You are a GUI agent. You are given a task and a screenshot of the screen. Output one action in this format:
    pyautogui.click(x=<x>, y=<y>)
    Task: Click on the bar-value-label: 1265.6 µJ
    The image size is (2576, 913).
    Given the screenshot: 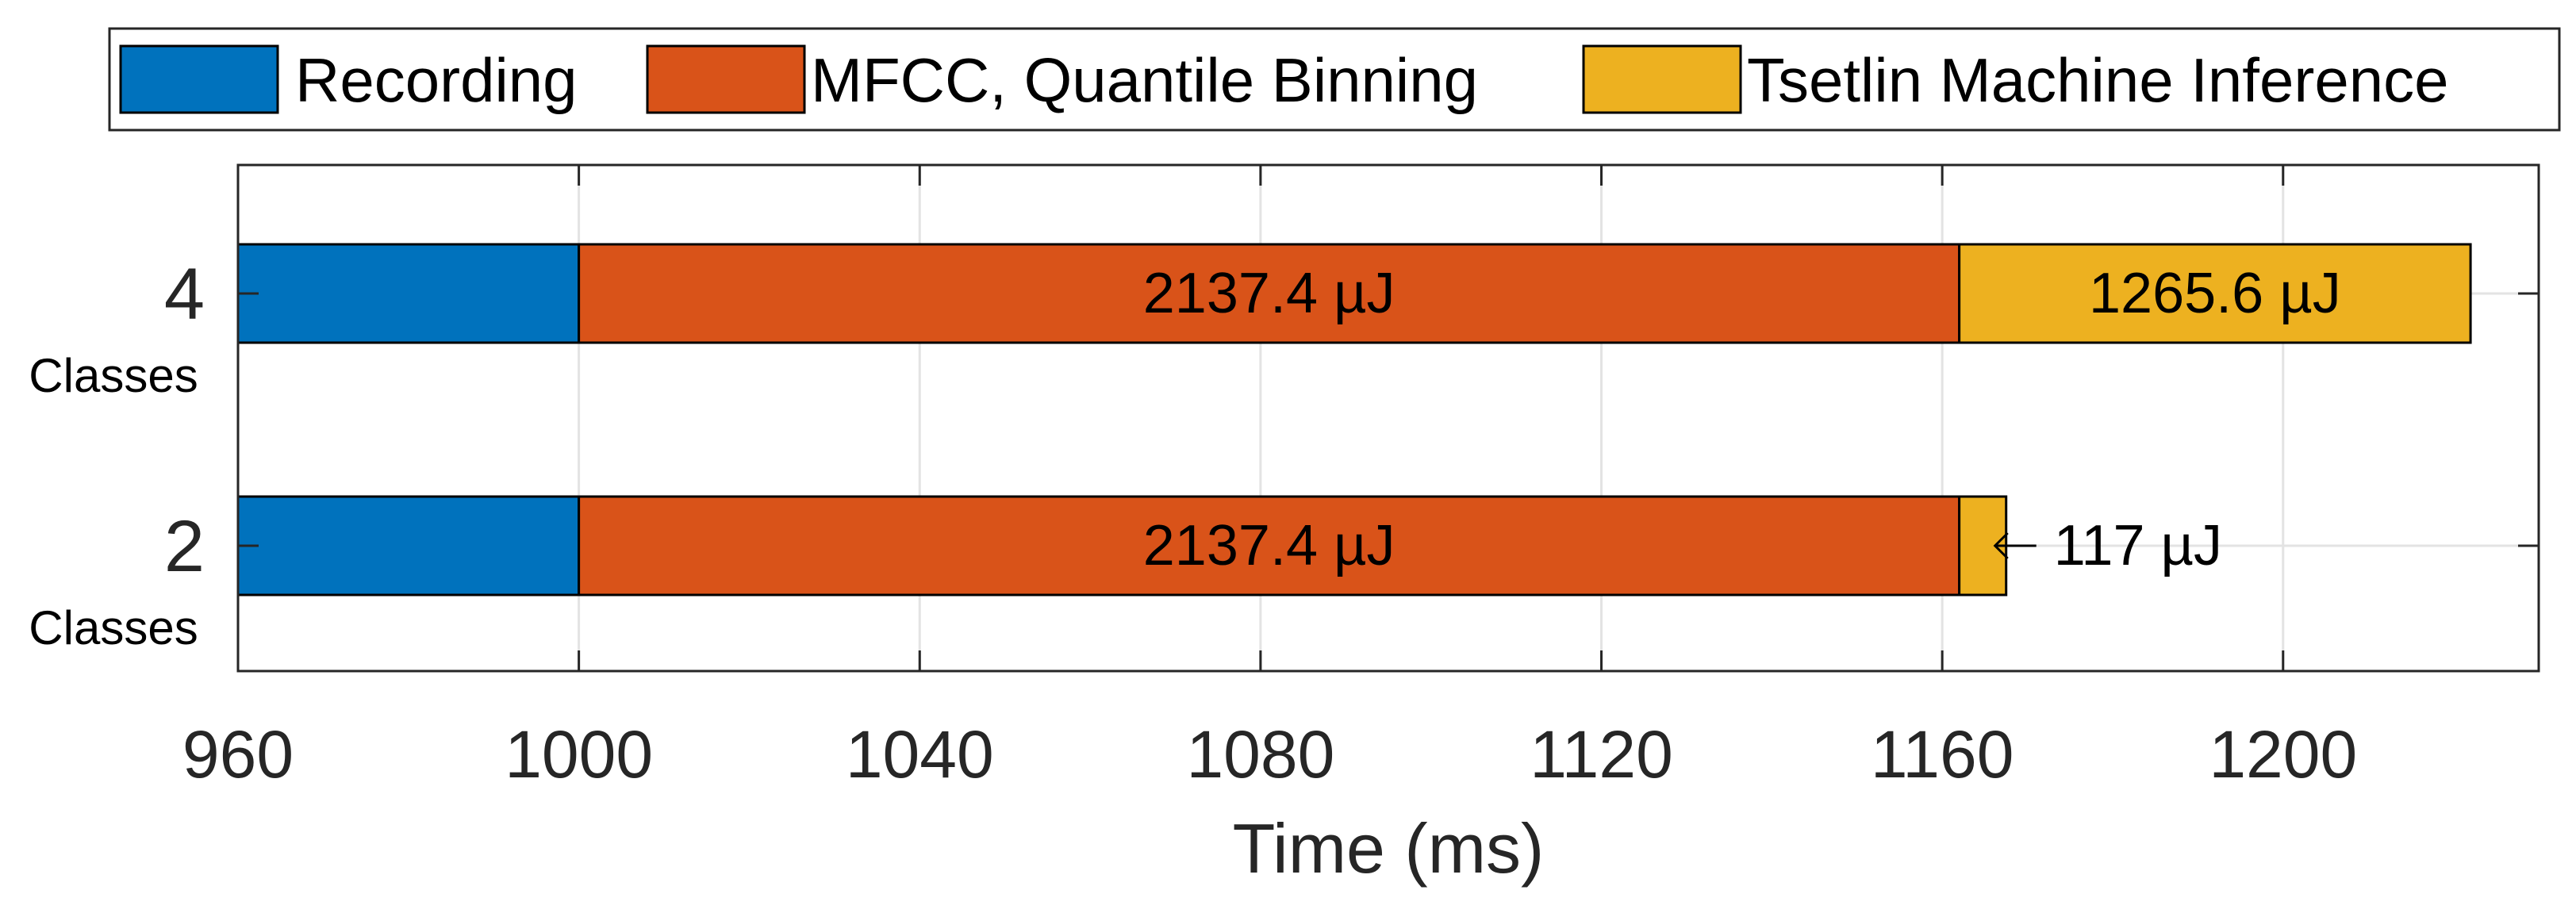 What is the action you would take?
    pyautogui.click(x=2215, y=293)
    